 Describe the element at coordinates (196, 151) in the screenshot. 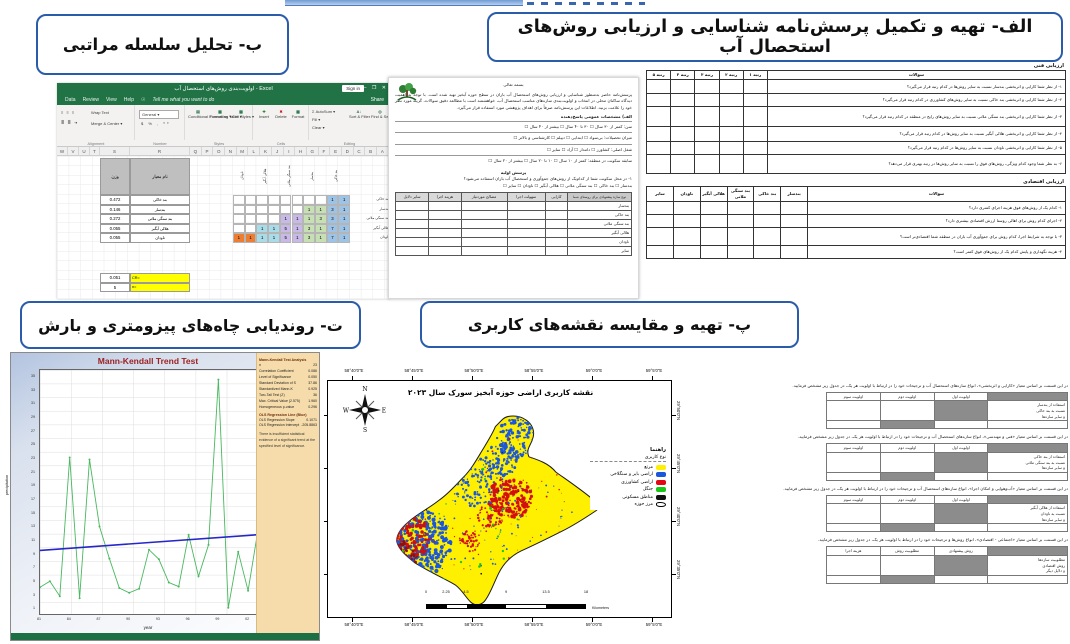

I see `column-header-Q: Q` at that location.